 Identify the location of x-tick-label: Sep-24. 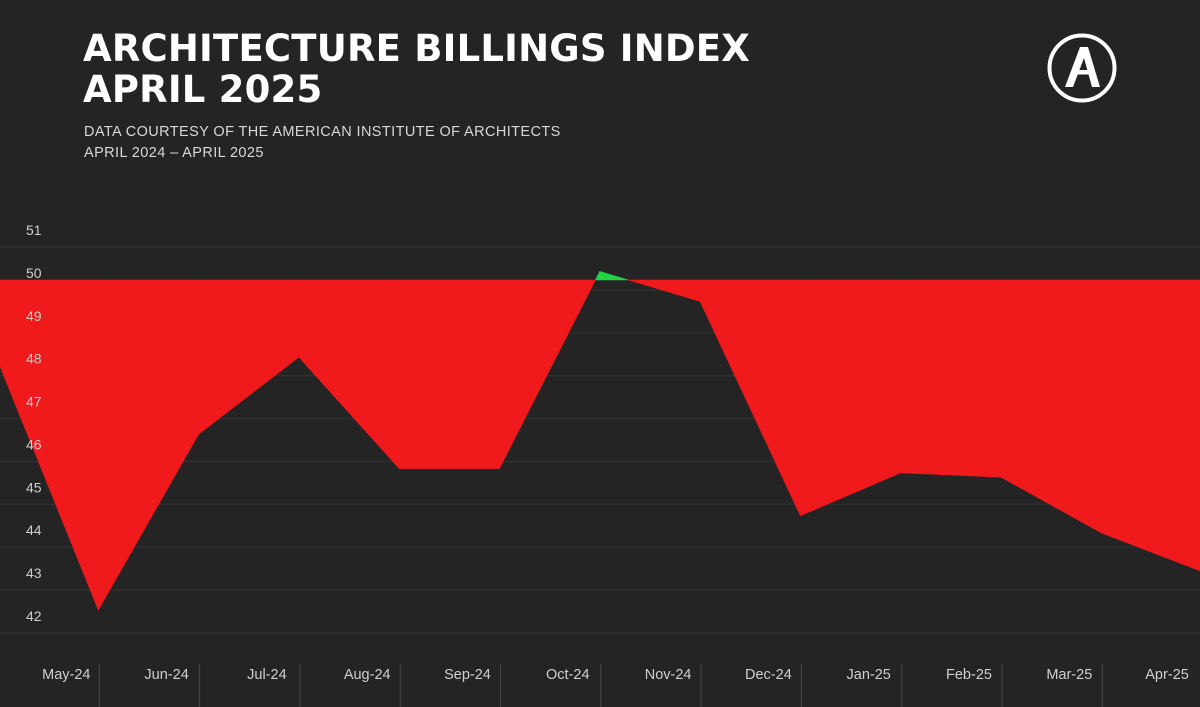
(467, 675).